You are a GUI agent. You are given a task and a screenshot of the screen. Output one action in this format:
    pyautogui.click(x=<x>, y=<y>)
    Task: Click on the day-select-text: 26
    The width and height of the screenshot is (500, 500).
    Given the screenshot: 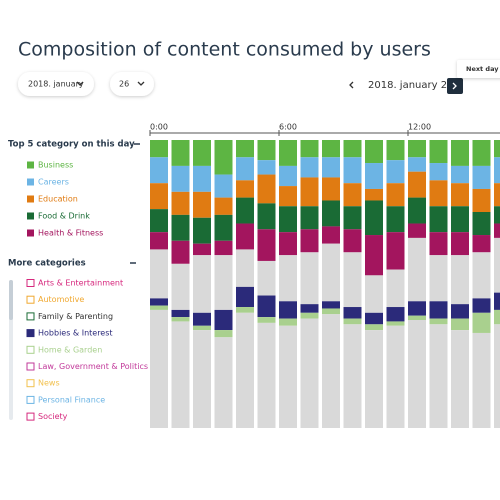 What is the action you would take?
    pyautogui.click(x=124, y=84)
    